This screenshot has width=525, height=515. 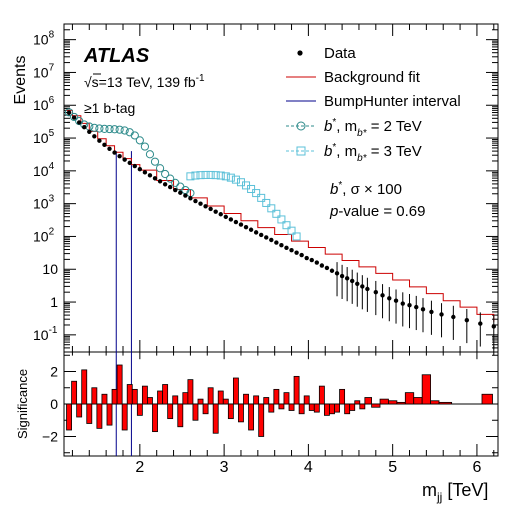 I want to click on y-tick-exp: -1, so click(x=53, y=330).